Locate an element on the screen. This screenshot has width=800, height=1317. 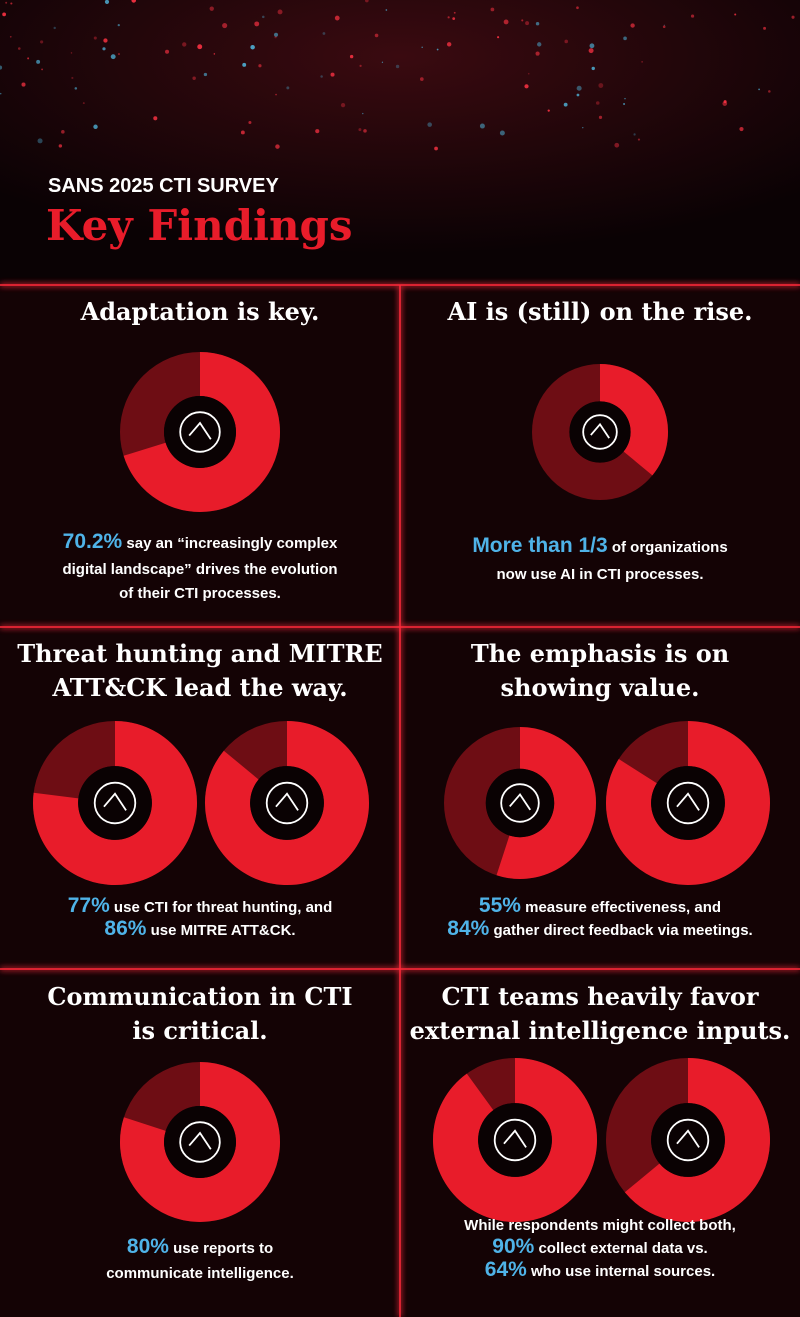
panel-title: Threat hunting and MITRE is located at coordinates (199, 653).